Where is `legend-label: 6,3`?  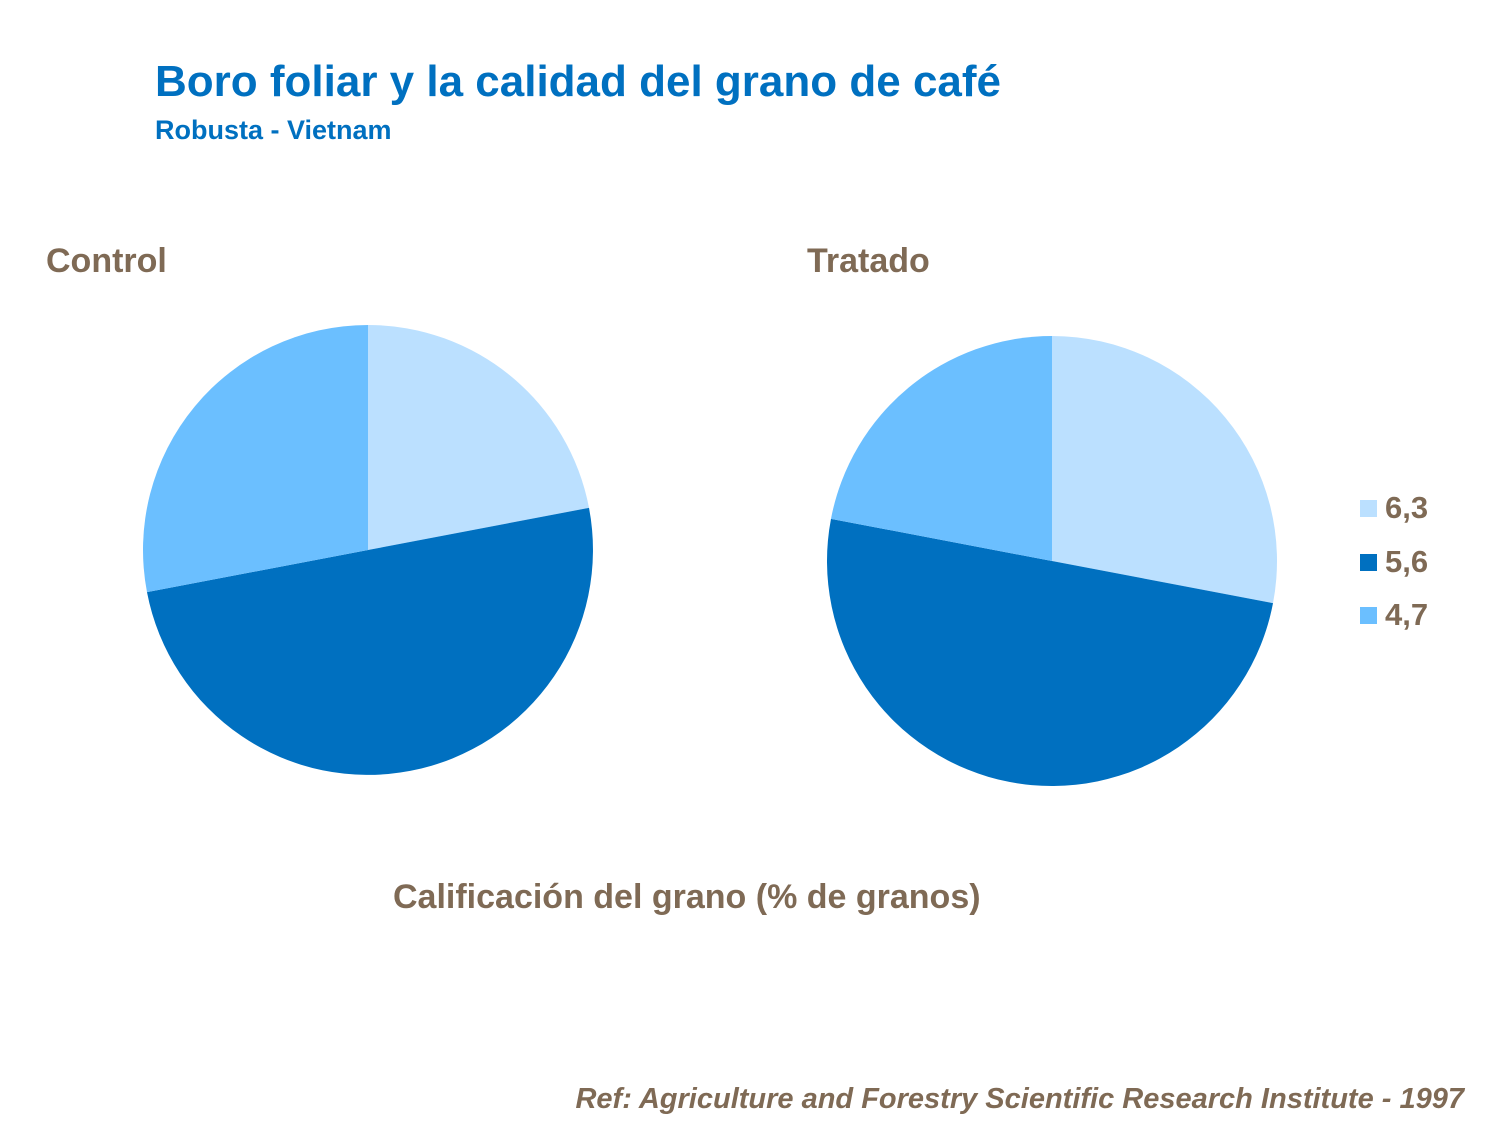
legend-label: 6,3 is located at coordinates (1407, 507).